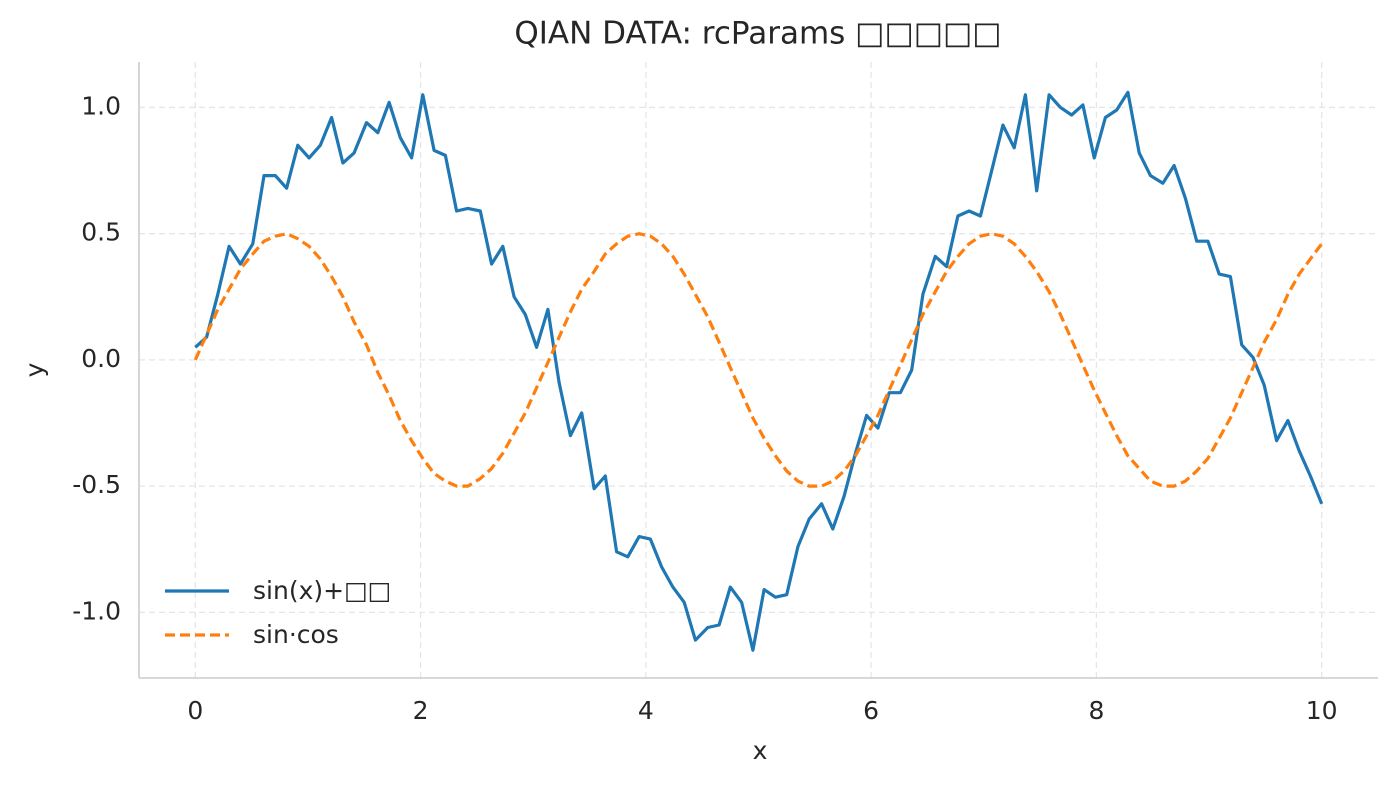 Image resolution: width=1398 pixels, height=788 pixels. I want to click on chart-title: QIAN DATA: rcParams □□□□□, so click(757, 34).